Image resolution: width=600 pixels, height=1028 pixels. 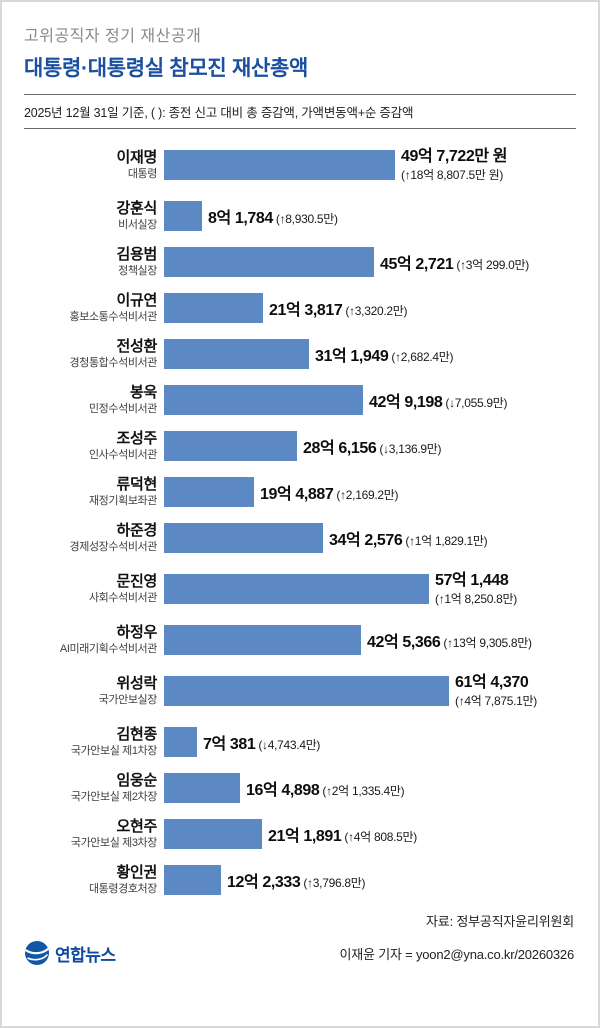 I want to click on chart-row: 임웅순 국가안보실 제2차장 16억 4,898 (↑2억 1,335.4만), so click(x=300, y=788).